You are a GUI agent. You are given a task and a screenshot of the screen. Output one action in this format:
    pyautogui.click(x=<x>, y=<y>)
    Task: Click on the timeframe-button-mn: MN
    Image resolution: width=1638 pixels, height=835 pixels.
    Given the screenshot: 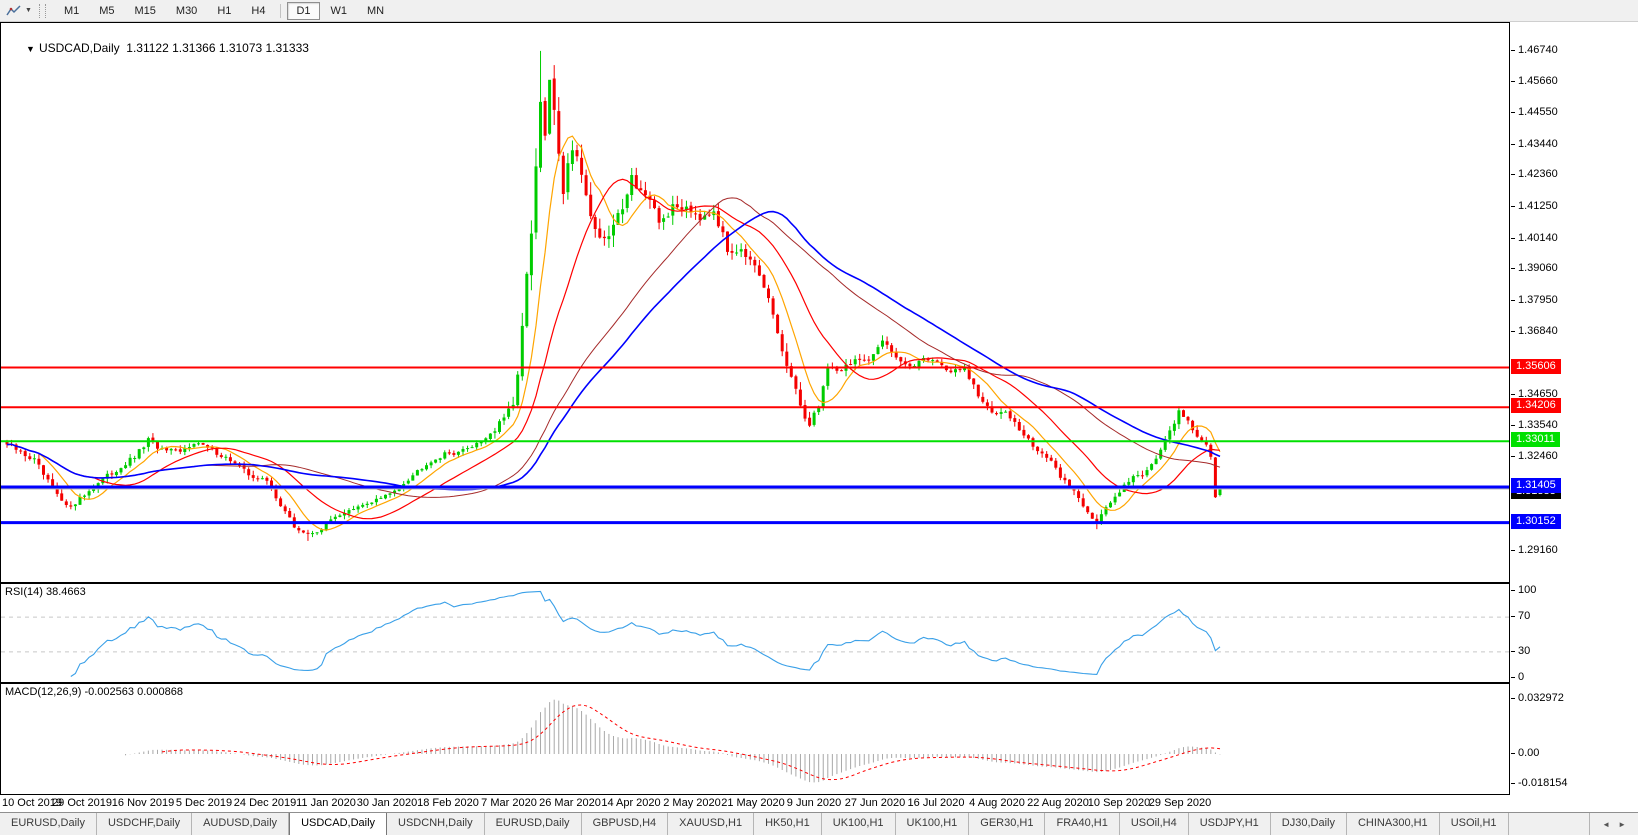 What is the action you would take?
    pyautogui.click(x=376, y=10)
    